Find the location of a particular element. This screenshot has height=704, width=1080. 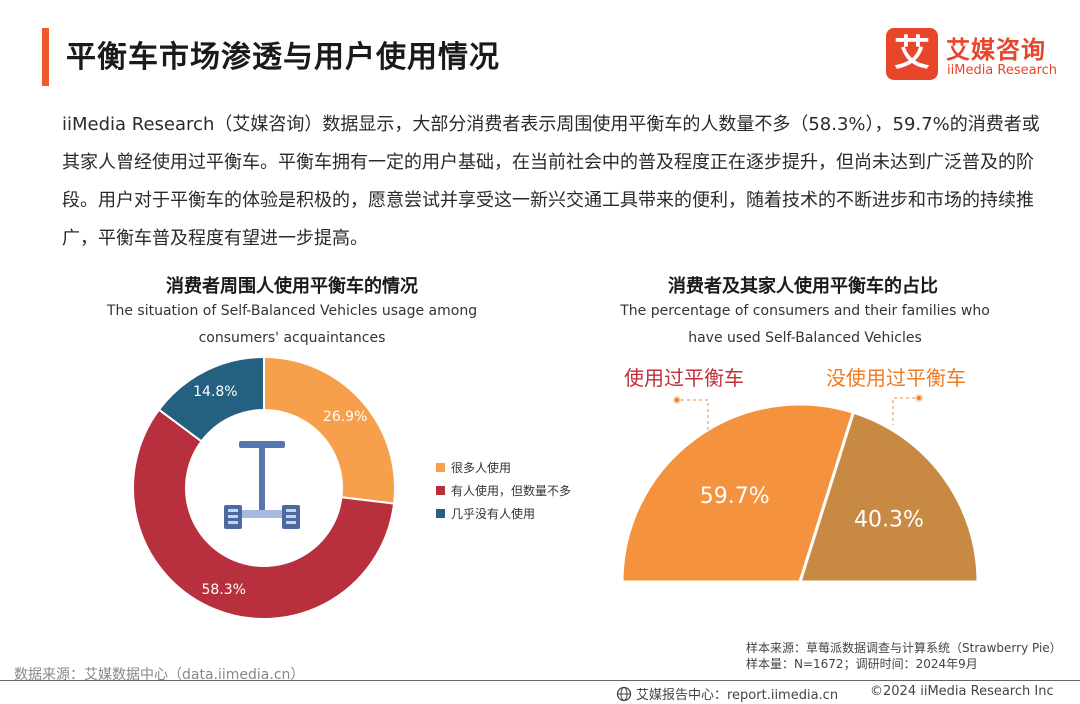

fan-chart is located at coordinates (800, 493).